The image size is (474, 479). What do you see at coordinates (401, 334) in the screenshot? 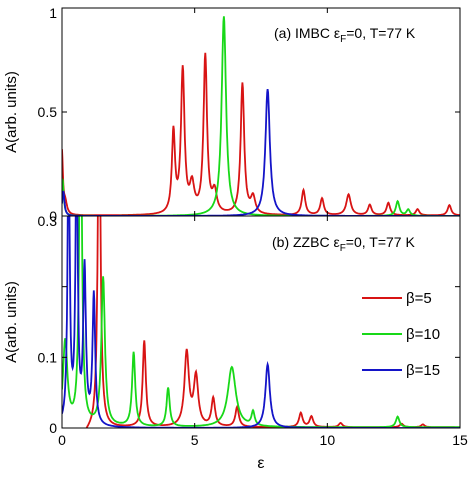
I see `legend: β=5 β=10 β=15` at bounding box center [401, 334].